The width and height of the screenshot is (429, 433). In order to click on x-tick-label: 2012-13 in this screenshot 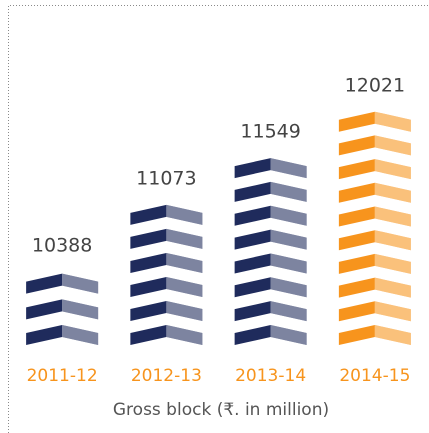, I will do `click(166, 376)`.